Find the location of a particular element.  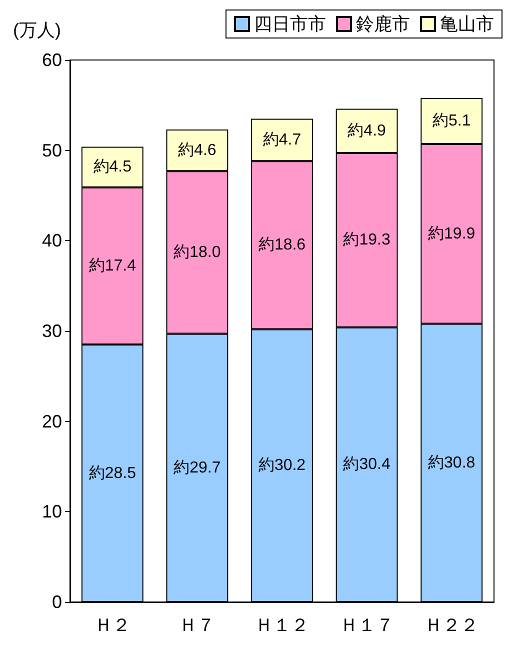

data-label: 約30.4 is located at coordinates (366, 465).